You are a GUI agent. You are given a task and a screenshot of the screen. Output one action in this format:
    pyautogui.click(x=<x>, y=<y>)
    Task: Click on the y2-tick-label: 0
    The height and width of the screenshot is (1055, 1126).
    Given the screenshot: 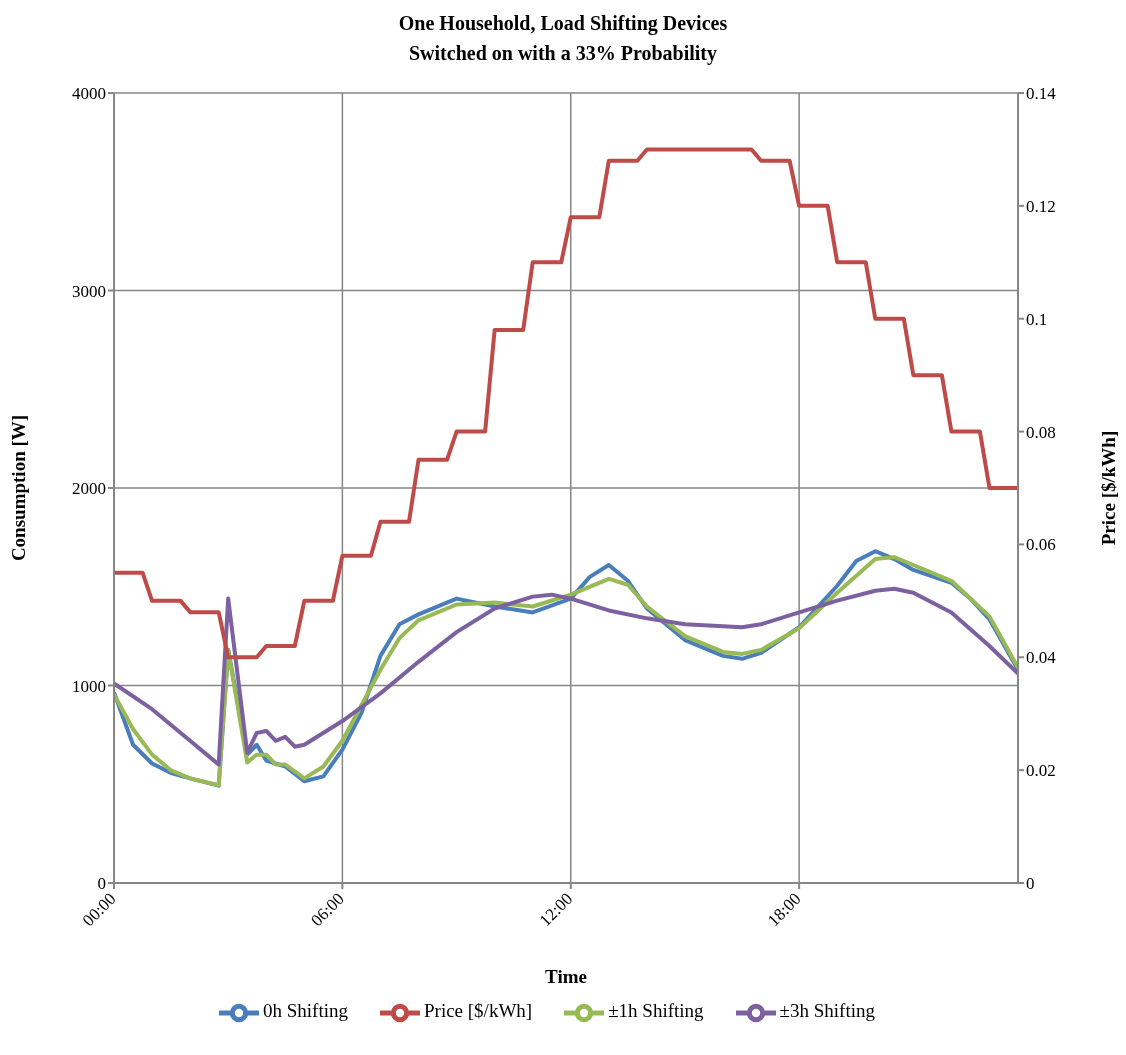 What is the action you would take?
    pyautogui.click(x=1030, y=884)
    